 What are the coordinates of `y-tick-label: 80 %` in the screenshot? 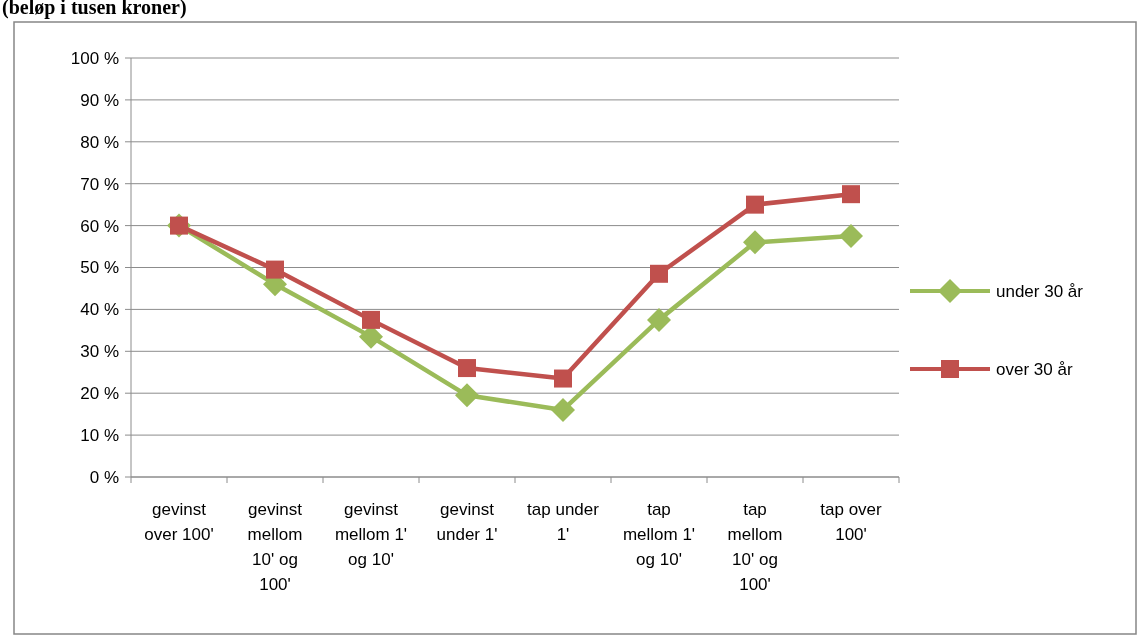 It's located at (99, 142).